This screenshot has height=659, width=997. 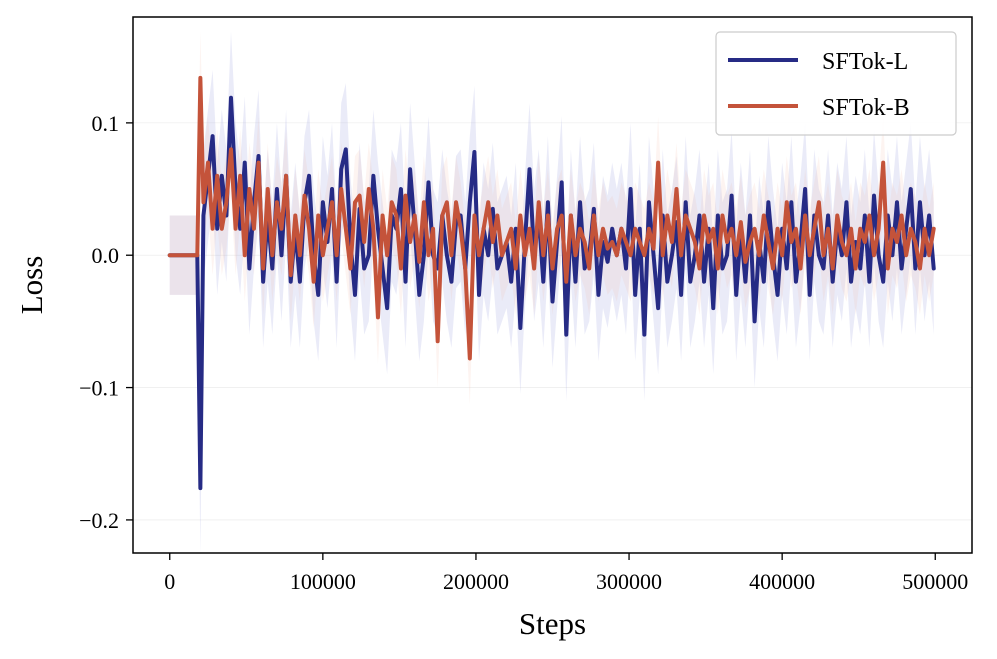 I want to click on x-tick-label: 500000, so click(x=935, y=581).